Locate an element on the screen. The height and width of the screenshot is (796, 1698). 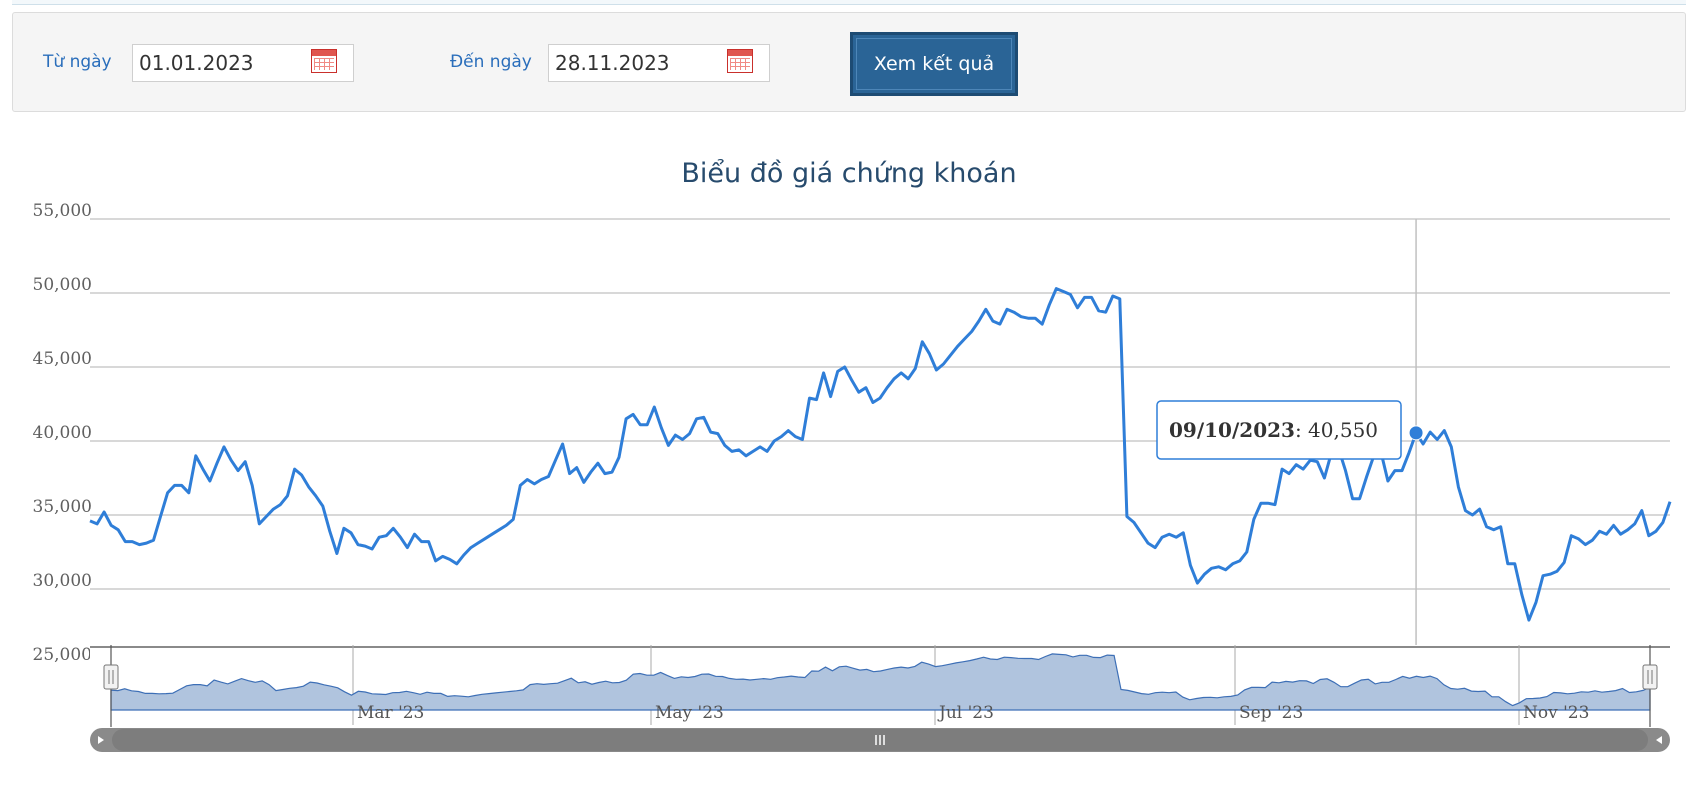
y-tick-label: 45,000 is located at coordinates (62, 359).